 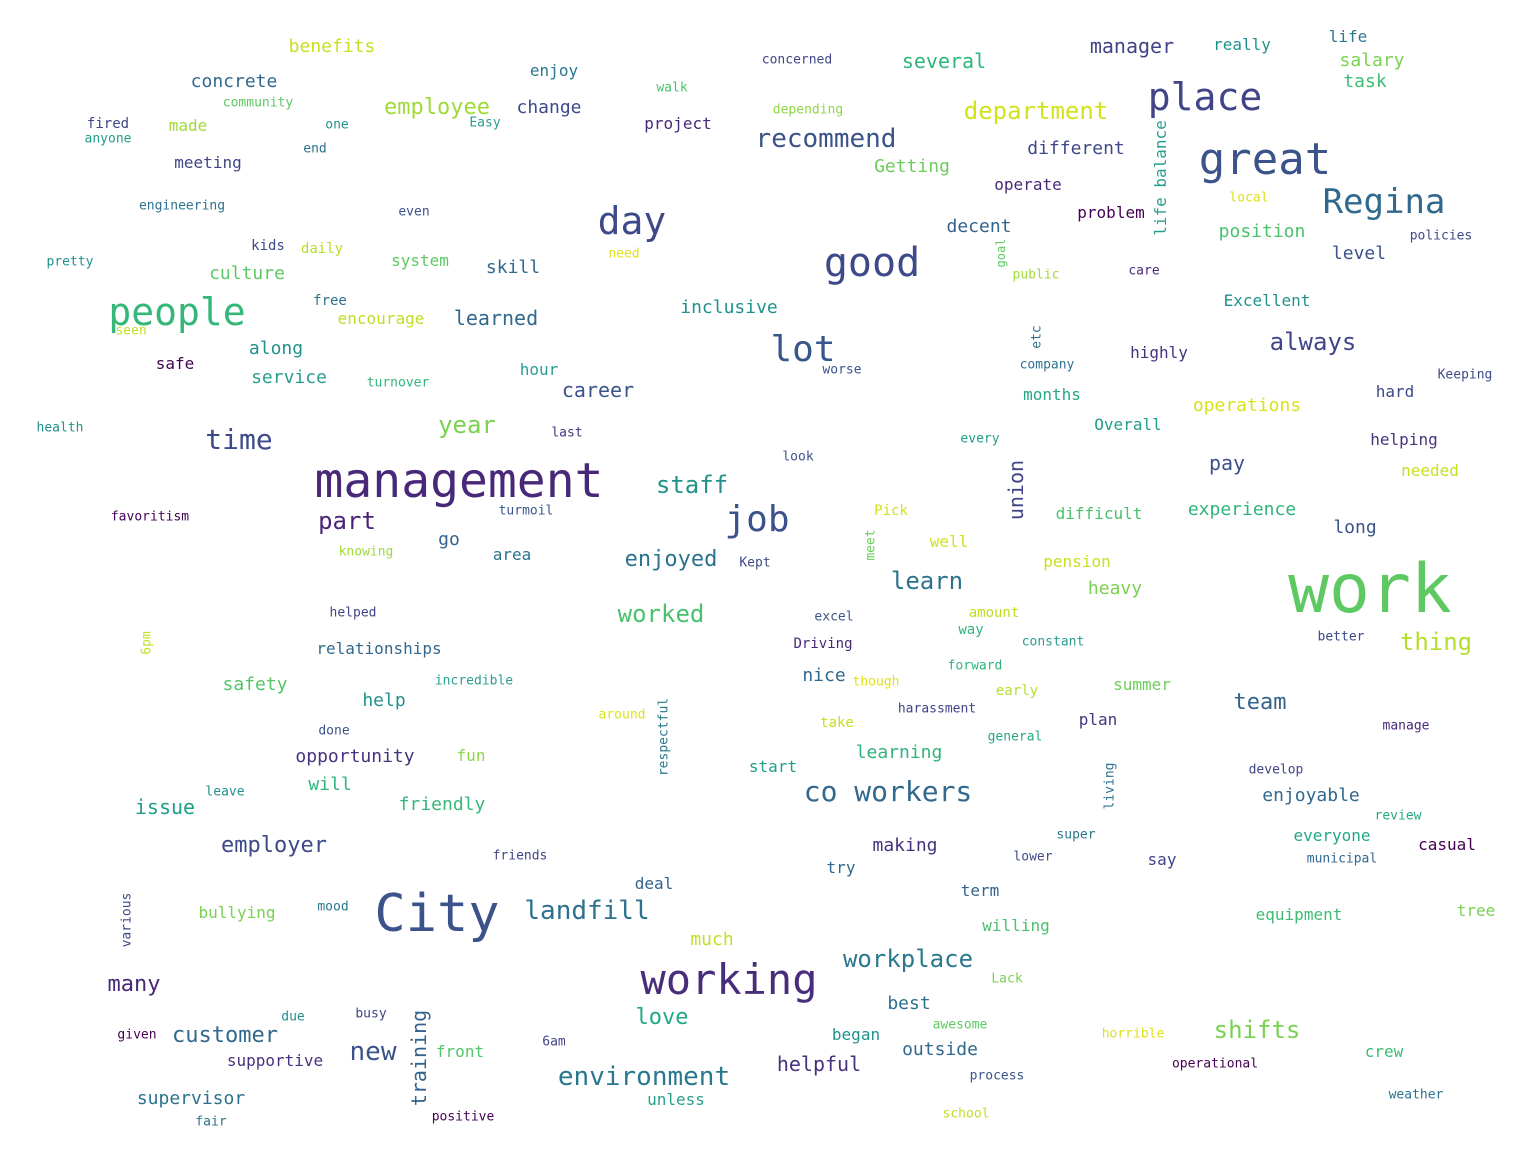 What do you see at coordinates (334, 731) in the screenshot?
I see `word-done: done` at bounding box center [334, 731].